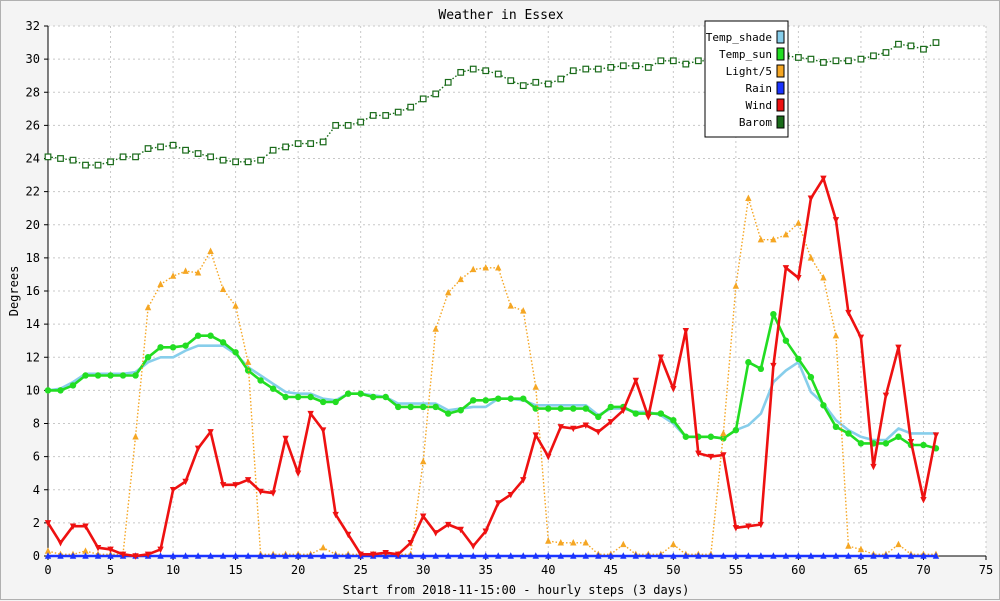 The image size is (1000, 601). I want to click on x-tick-label: 35, so click(486, 570).